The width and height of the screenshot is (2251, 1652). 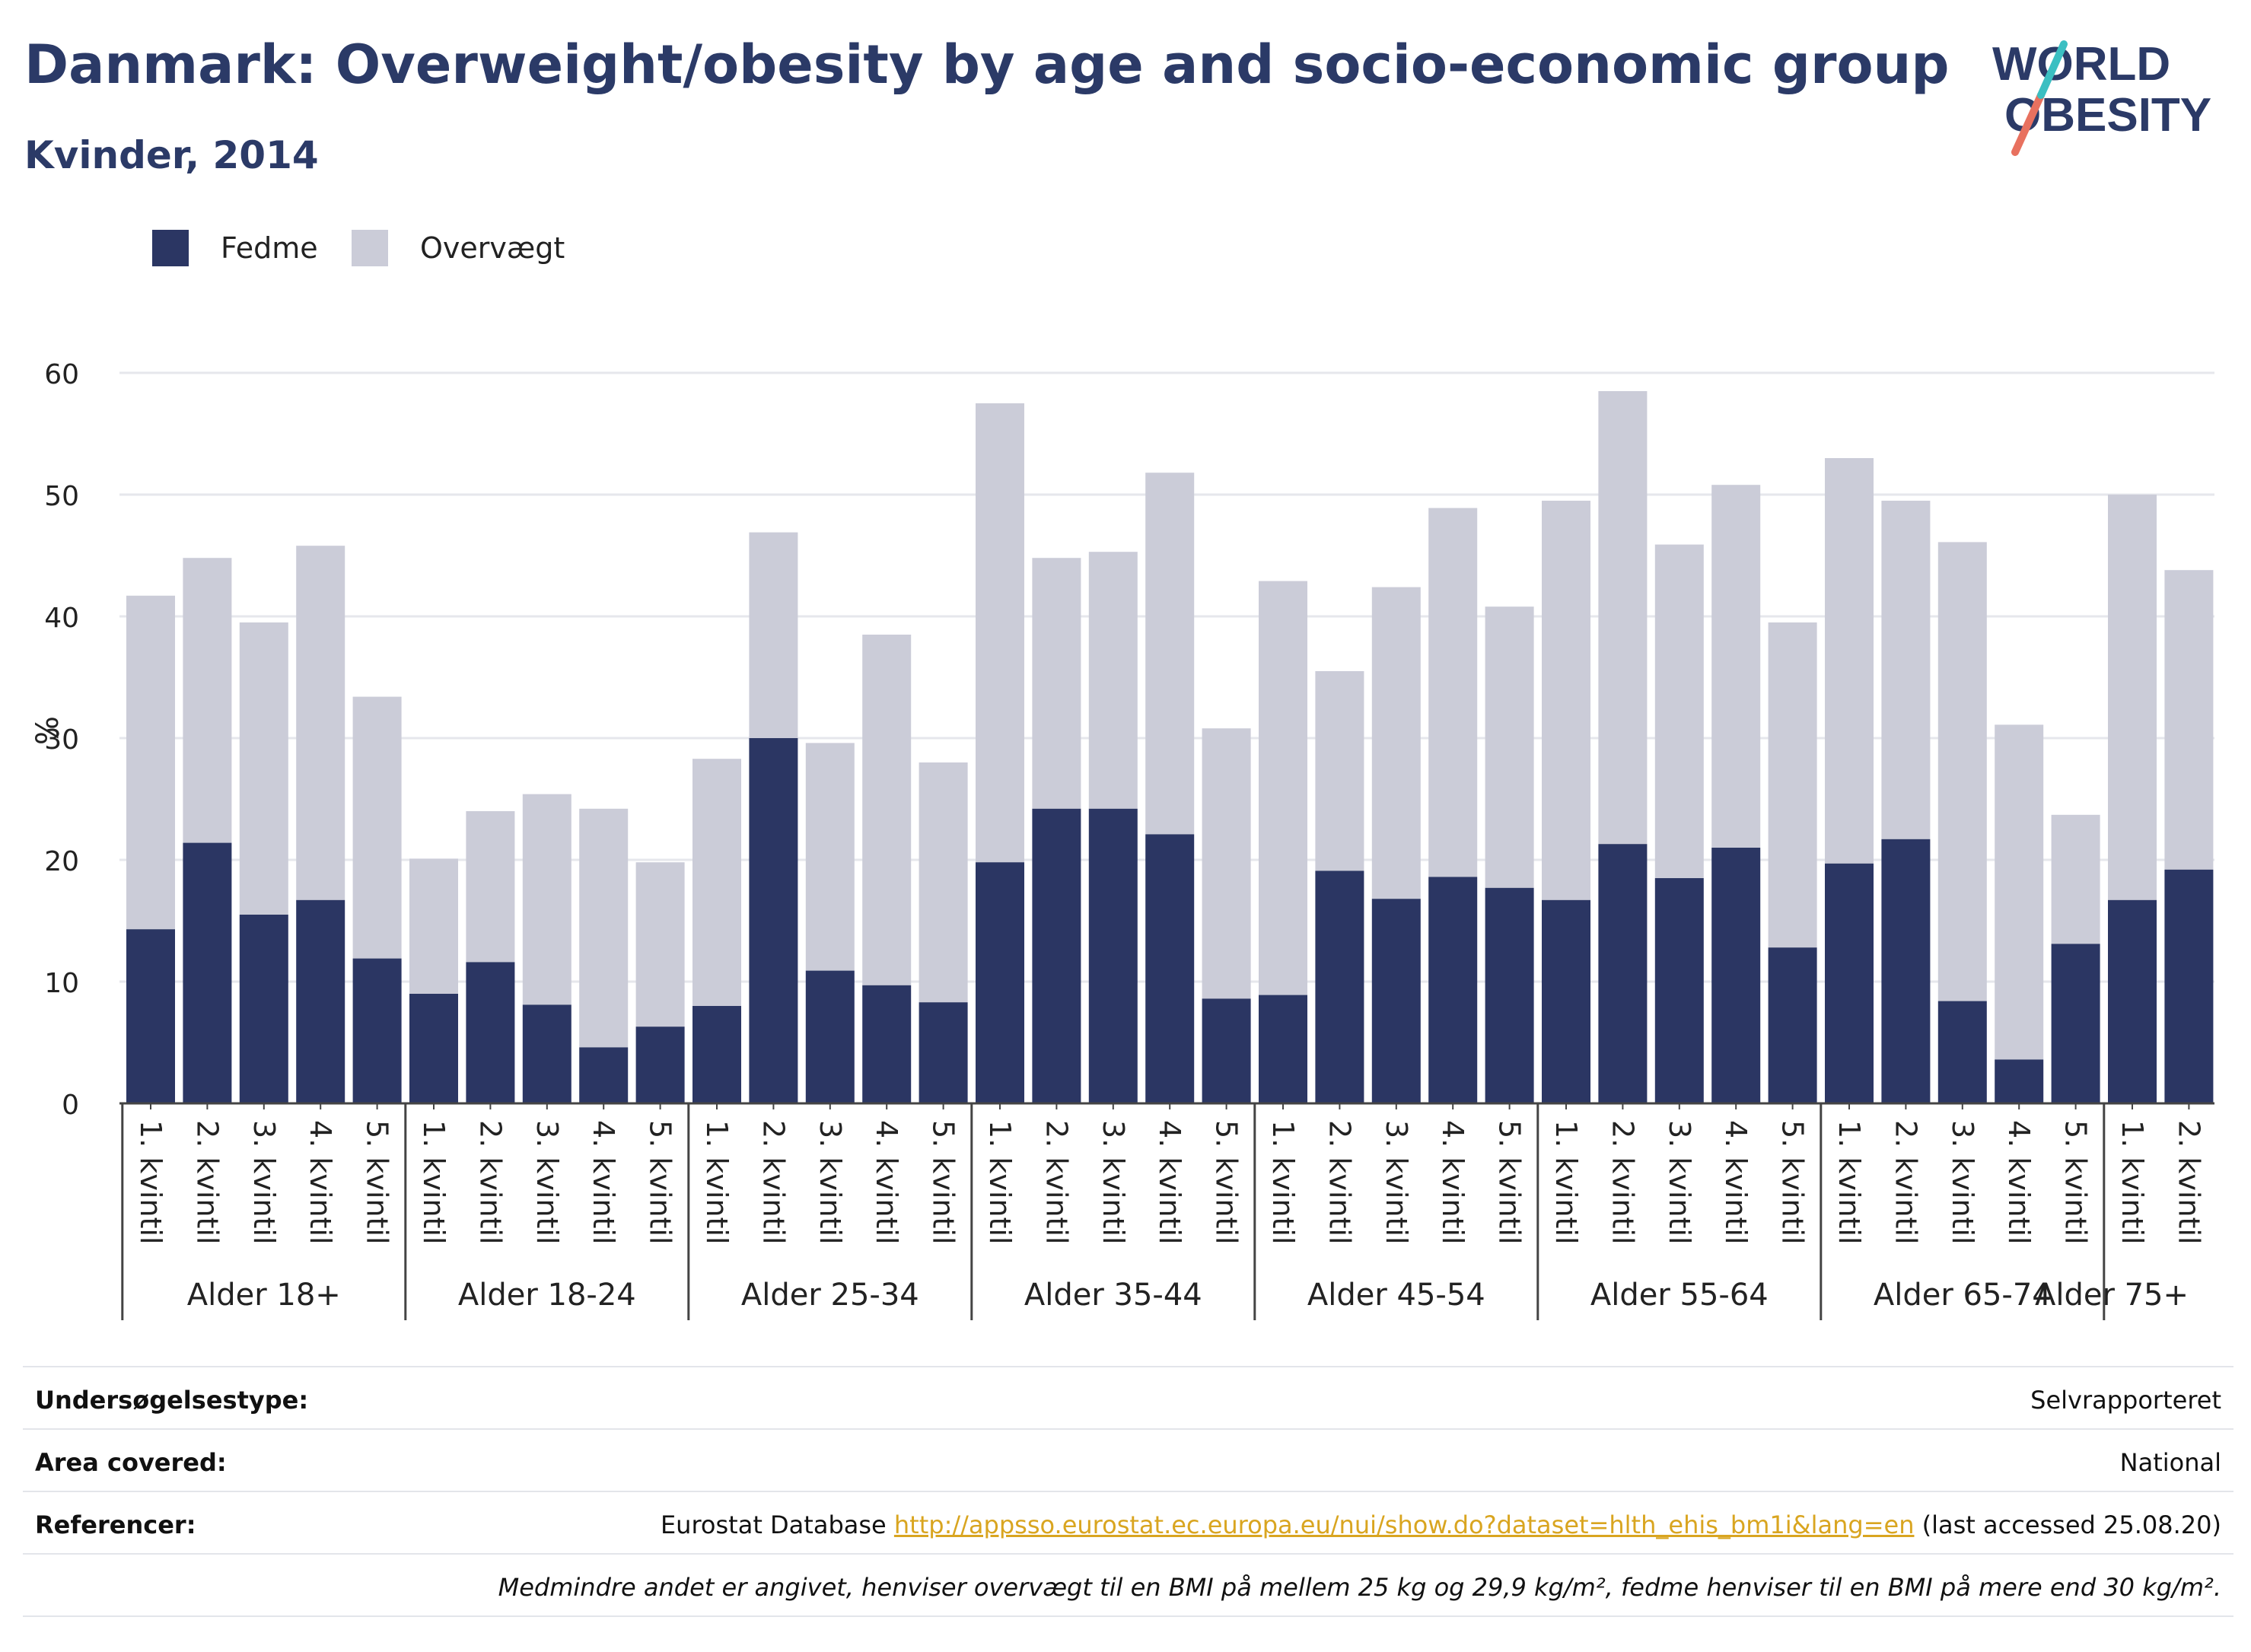 What do you see at coordinates (1963, 1295) in the screenshot?
I see `group-label: Alder 65-74` at bounding box center [1963, 1295].